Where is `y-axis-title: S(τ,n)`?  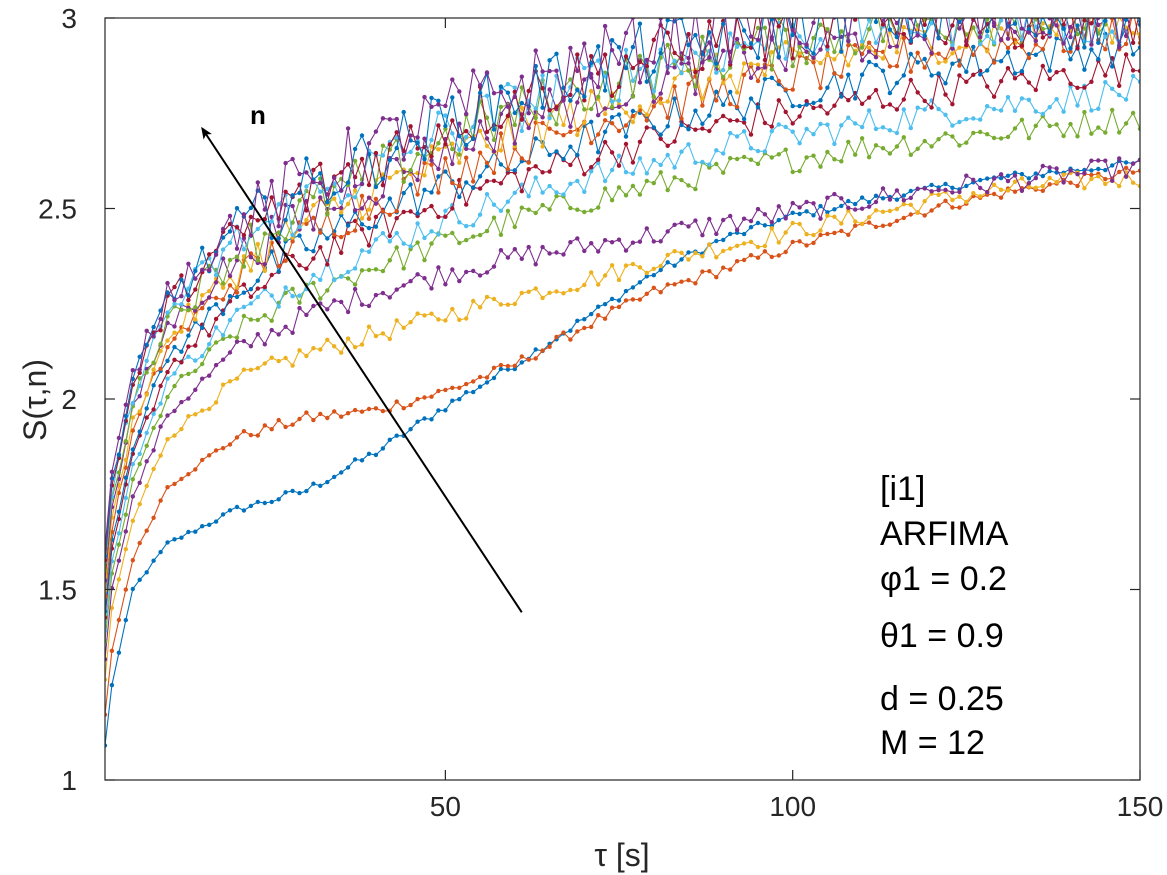 y-axis-title: S(τ,n) is located at coordinates (35, 400).